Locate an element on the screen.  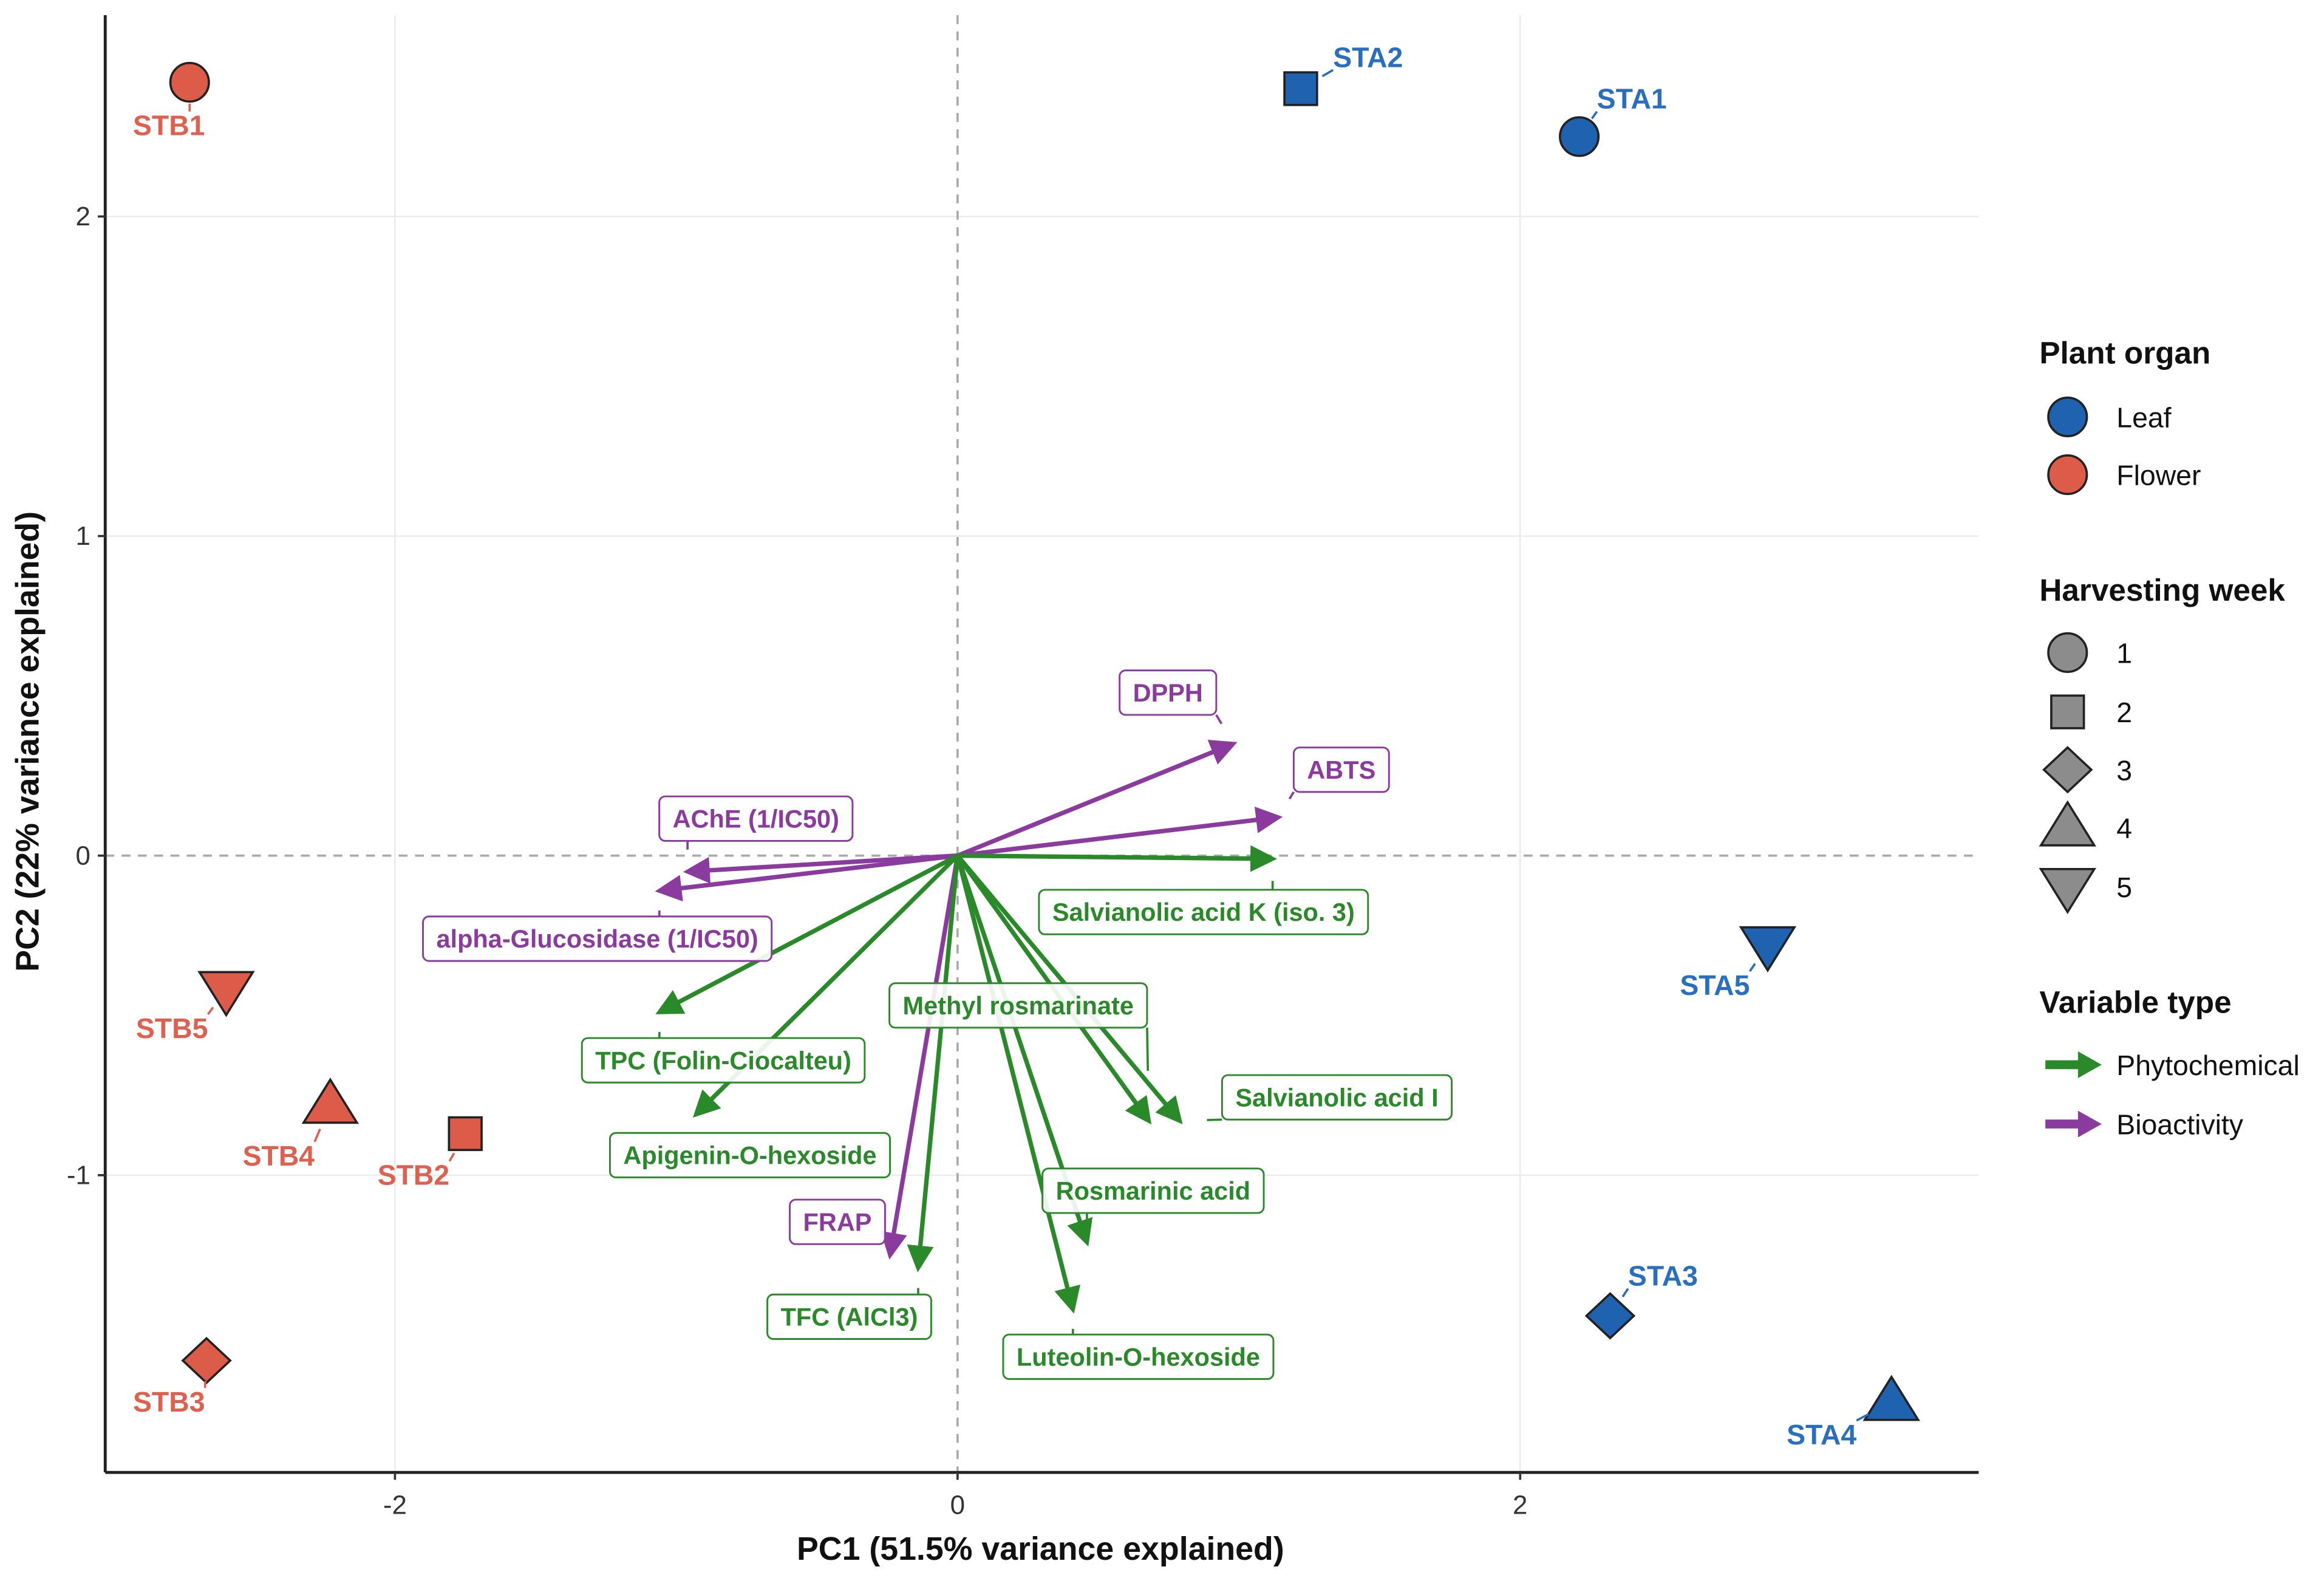
loading-label: Luteolin-O-hexoside is located at coordinates (1138, 1354).